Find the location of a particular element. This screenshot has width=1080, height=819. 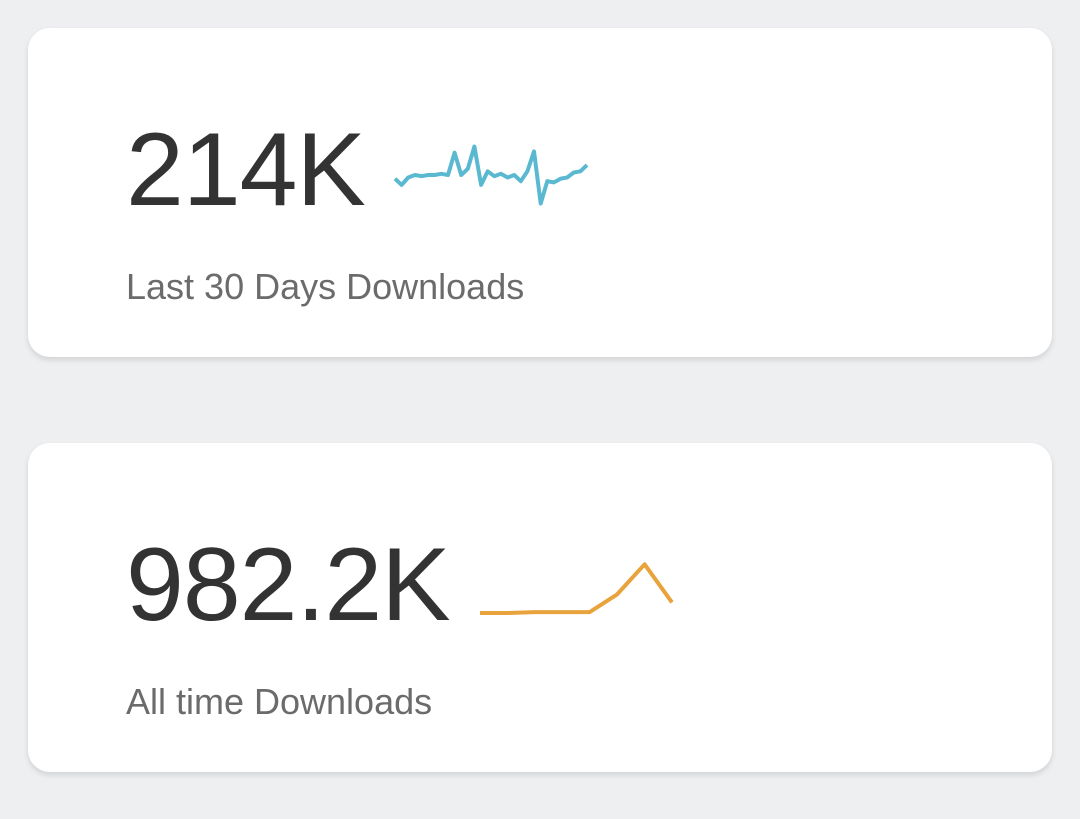

stat-label: Last 30 Days Downloads is located at coordinates (325, 286).